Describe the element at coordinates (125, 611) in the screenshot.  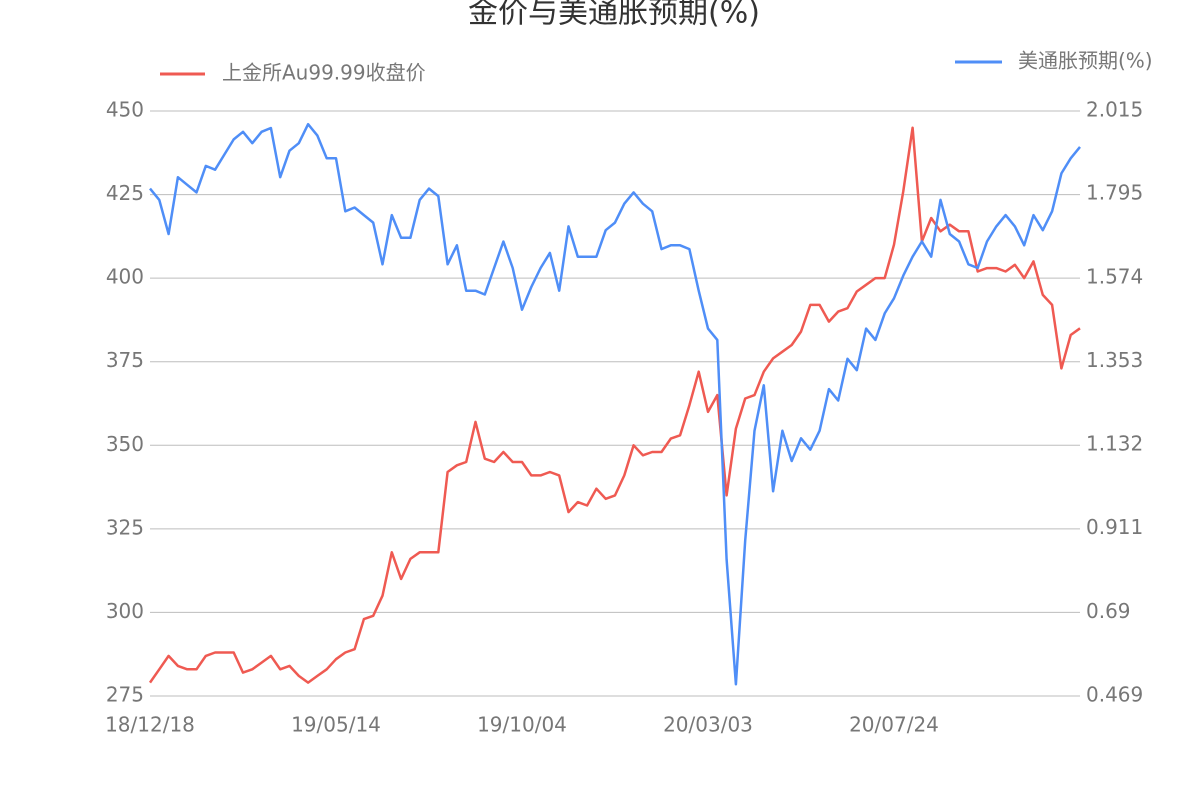
I see `y-tick-label: 300` at that location.